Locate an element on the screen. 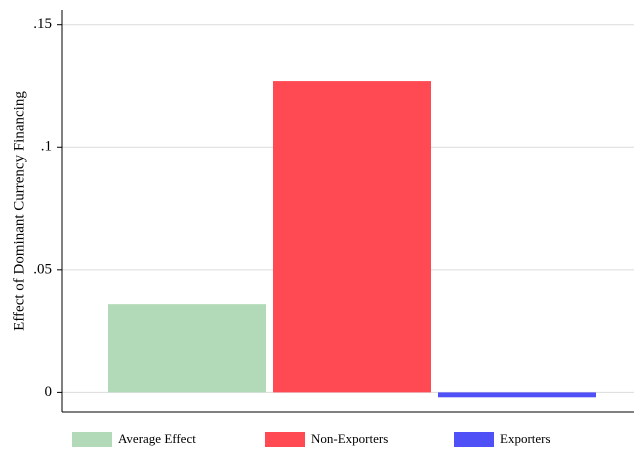 This screenshot has width=634, height=456. legend-label: Average Effect is located at coordinates (157, 438).